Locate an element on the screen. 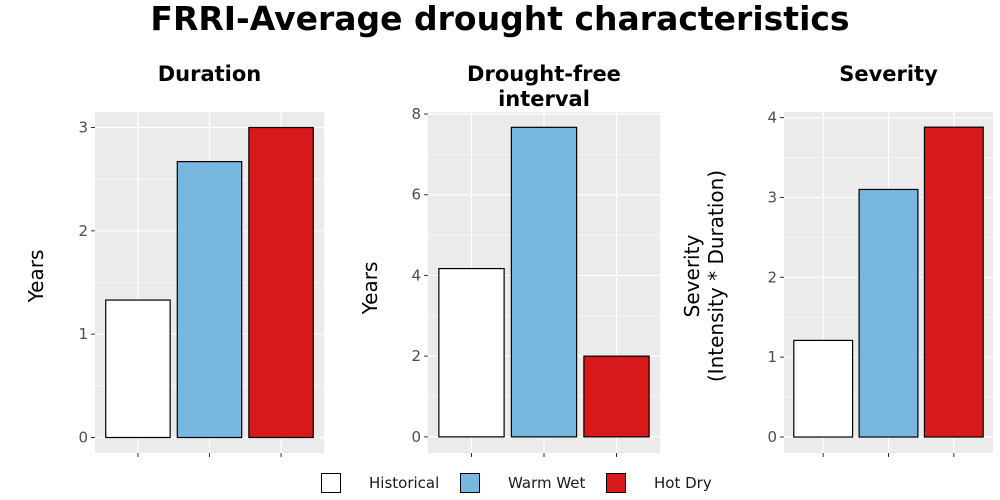 The width and height of the screenshot is (1000, 500). panel-3-title: Severity is located at coordinates (888, 74).